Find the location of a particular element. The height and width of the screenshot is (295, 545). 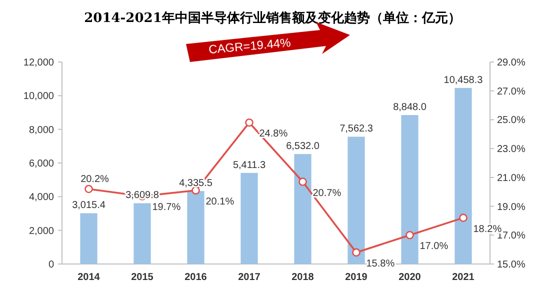

x-tick-label: 2019 is located at coordinates (356, 277).